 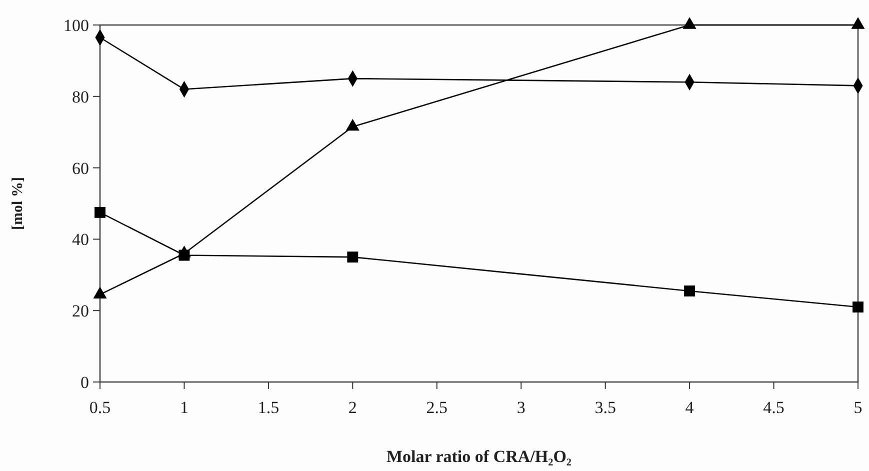 I want to click on x-tick-label: 1, so click(x=184, y=407).